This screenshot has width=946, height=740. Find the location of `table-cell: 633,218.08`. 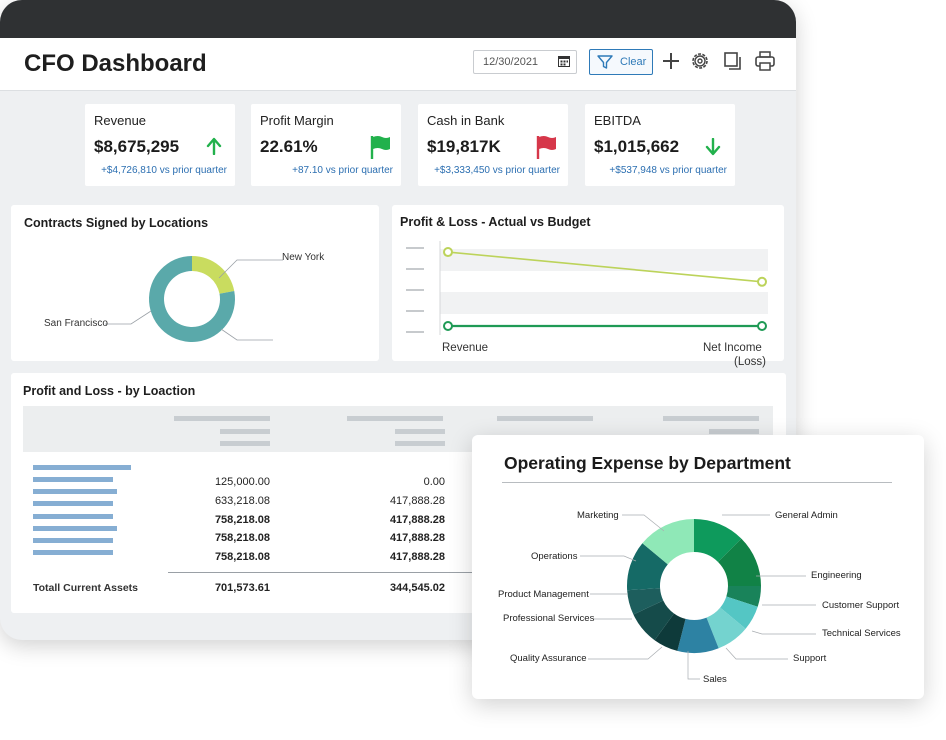

table-cell: 633,218.08 is located at coordinates (242, 501).